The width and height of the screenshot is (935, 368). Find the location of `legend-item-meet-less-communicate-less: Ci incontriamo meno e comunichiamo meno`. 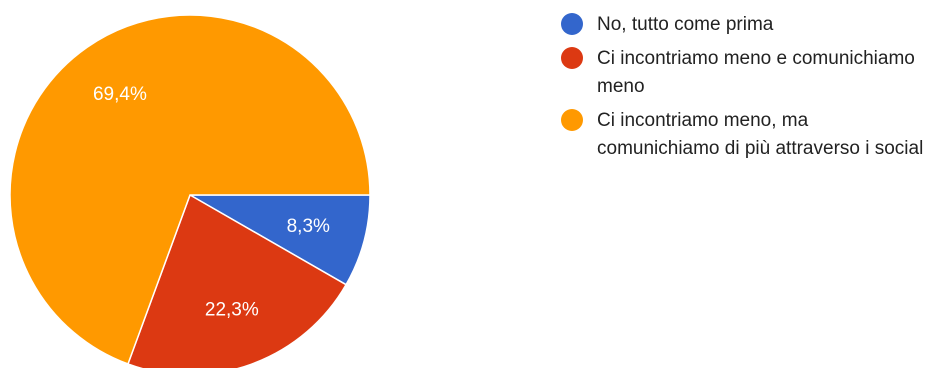

legend-item-meet-less-communicate-less: Ci incontriamo meno e comunichiamo meno is located at coordinates (748, 73).